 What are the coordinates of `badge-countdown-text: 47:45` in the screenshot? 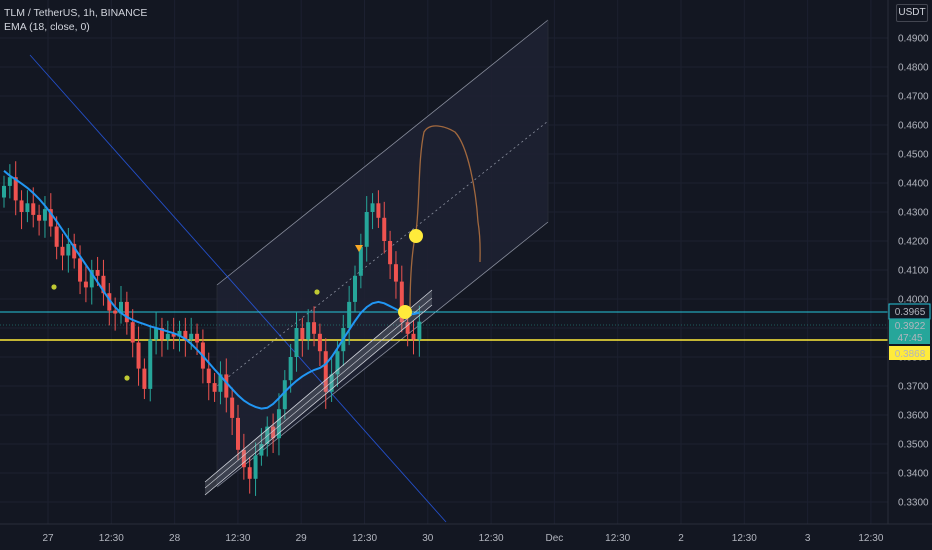 It's located at (909, 338).